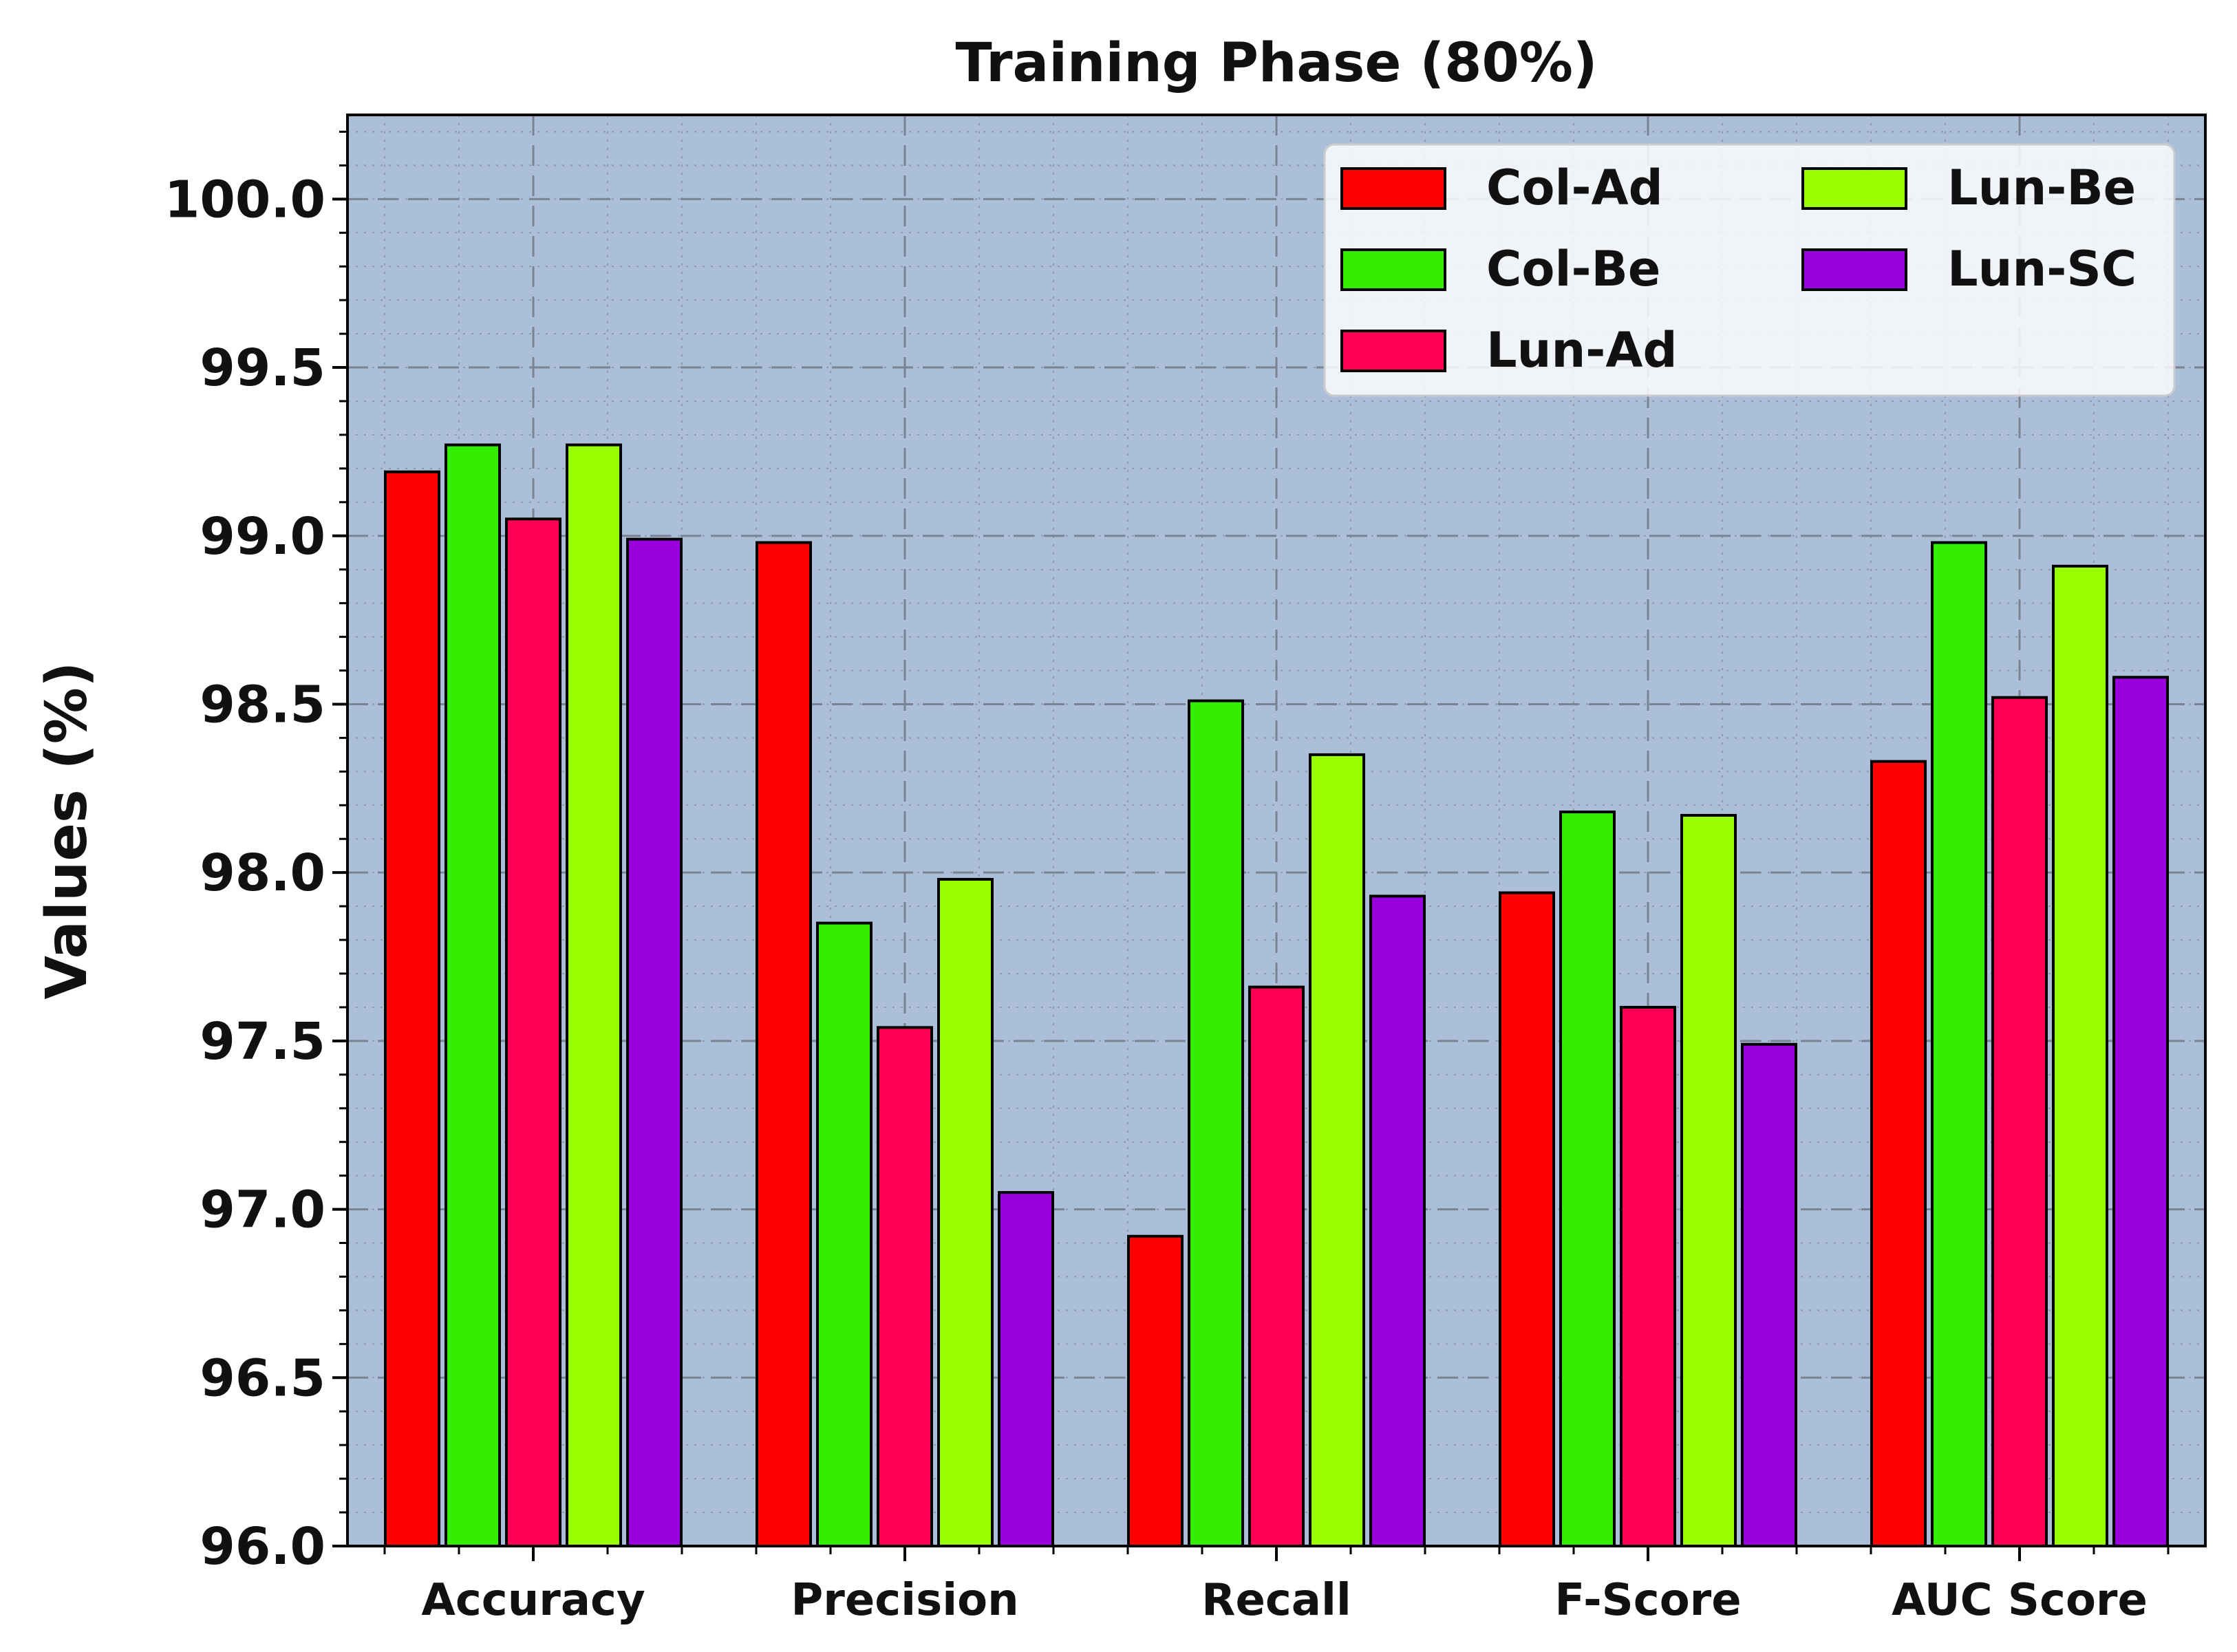  Describe the element at coordinates (594, 995) in the screenshot. I see `bar-lun-be-accuracy` at that location.